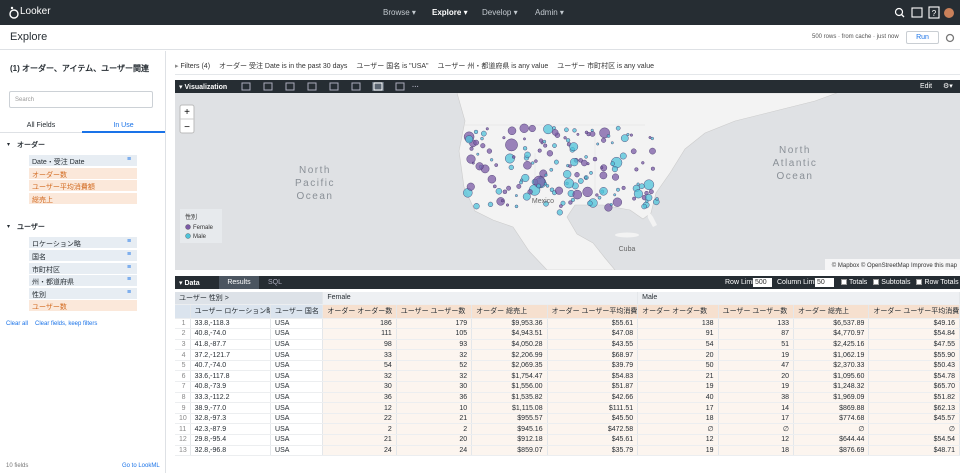  What do you see at coordinates (35, 11) in the screenshot?
I see `brand: Looker` at bounding box center [35, 11].